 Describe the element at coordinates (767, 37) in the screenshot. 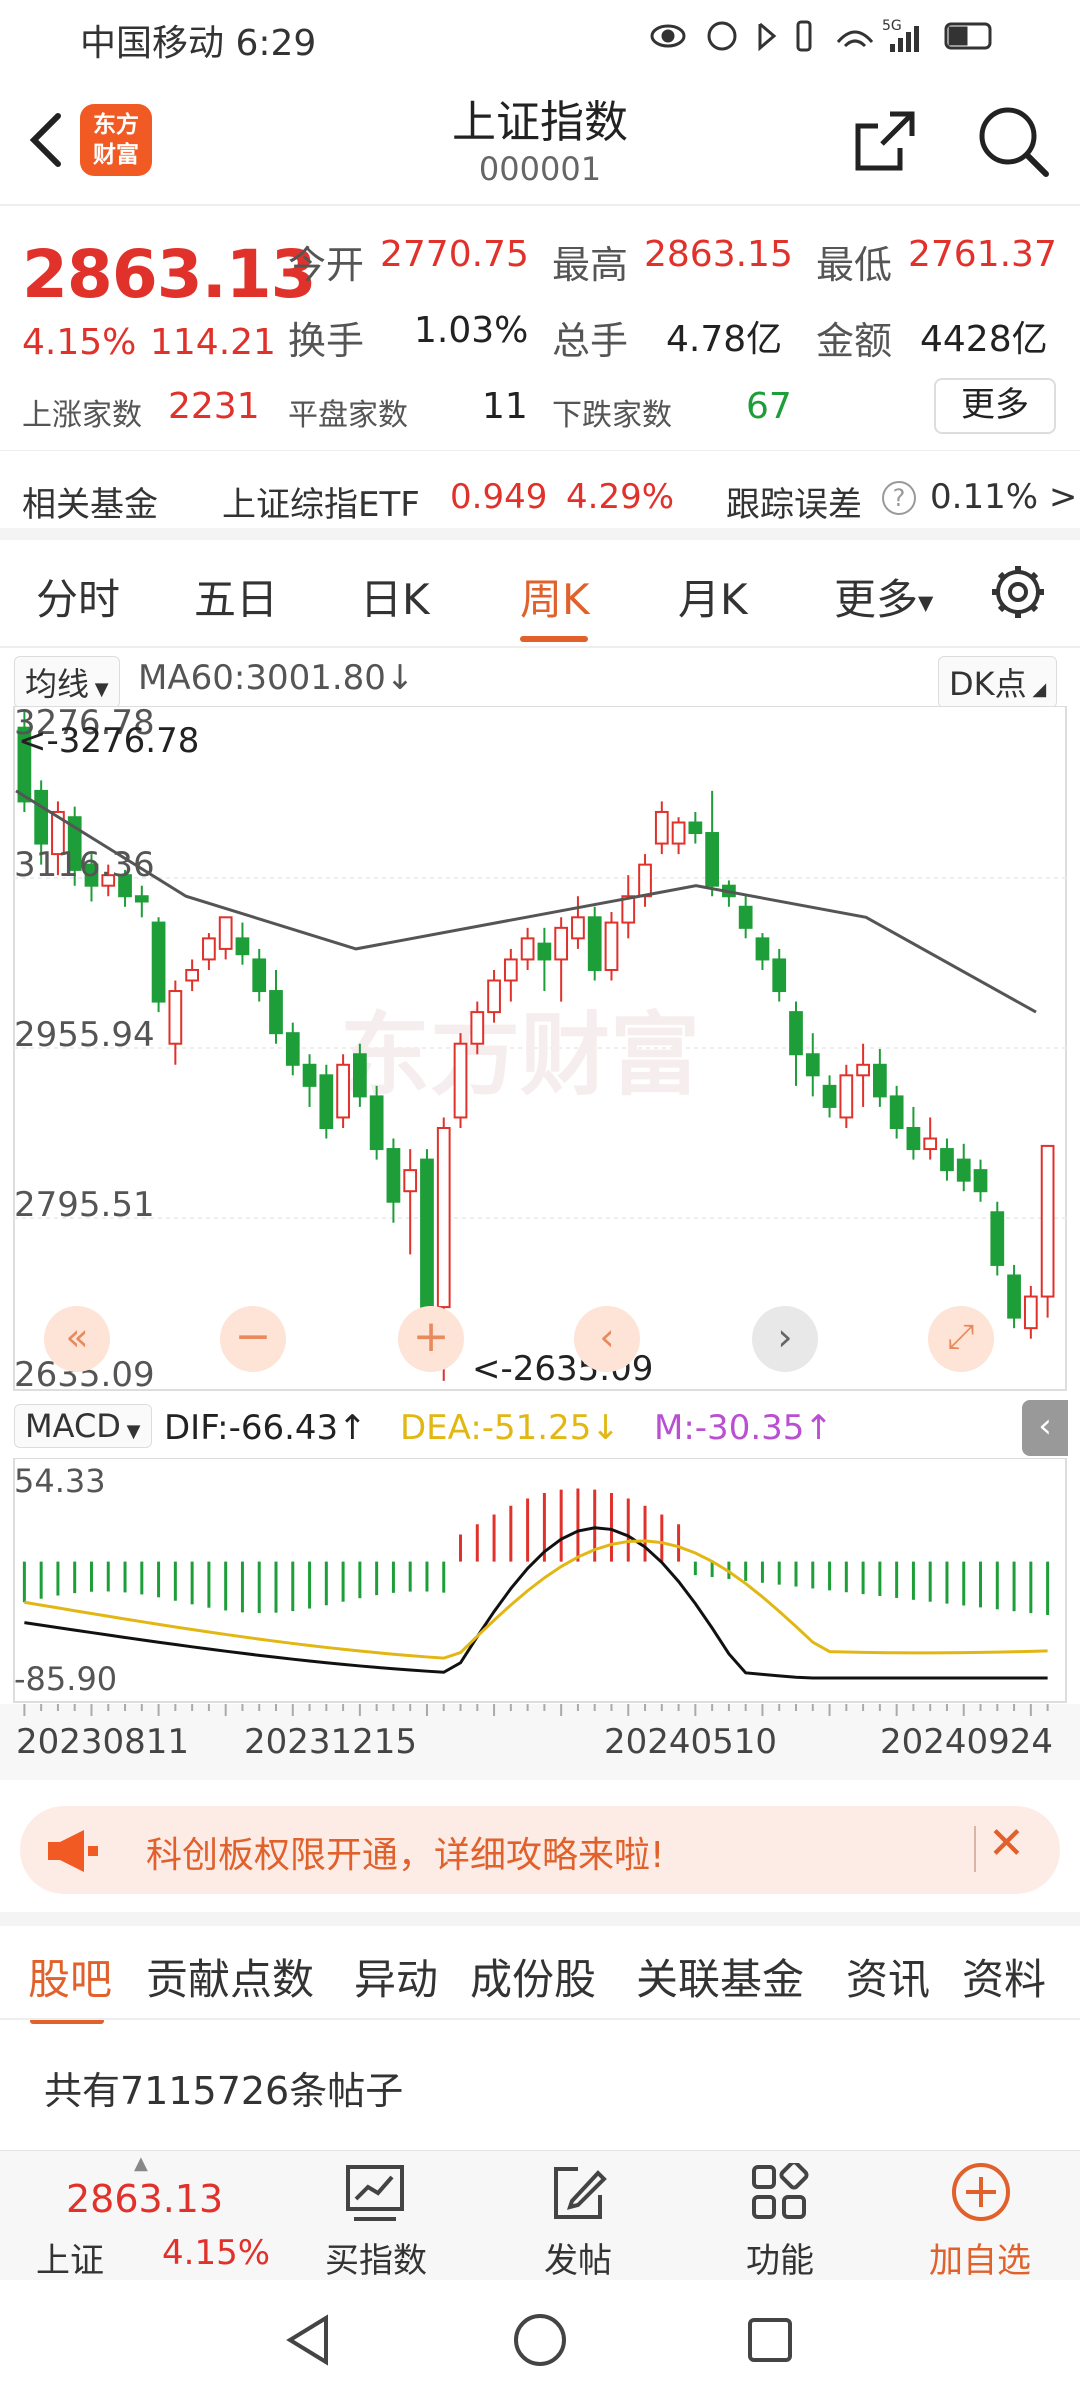

I see `bluetooth-icon` at that location.